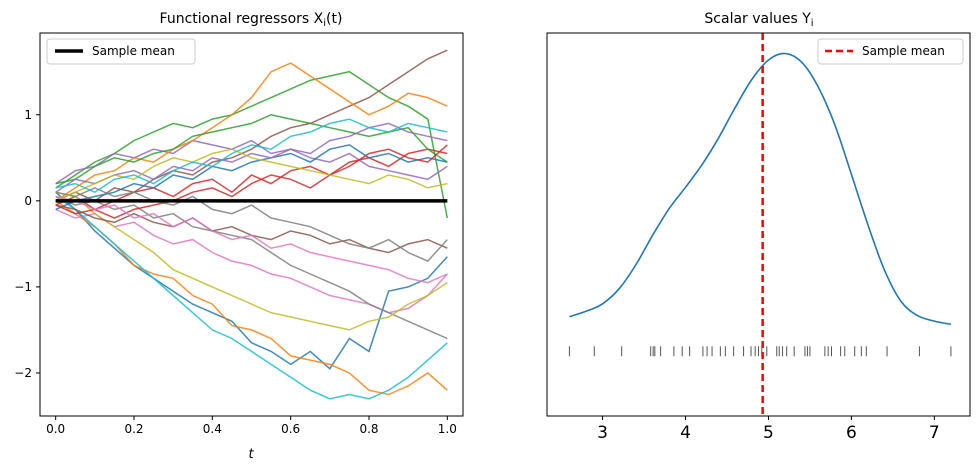  What do you see at coordinates (28, 115) in the screenshot?
I see `left-y-tick-label: 1` at bounding box center [28, 115].